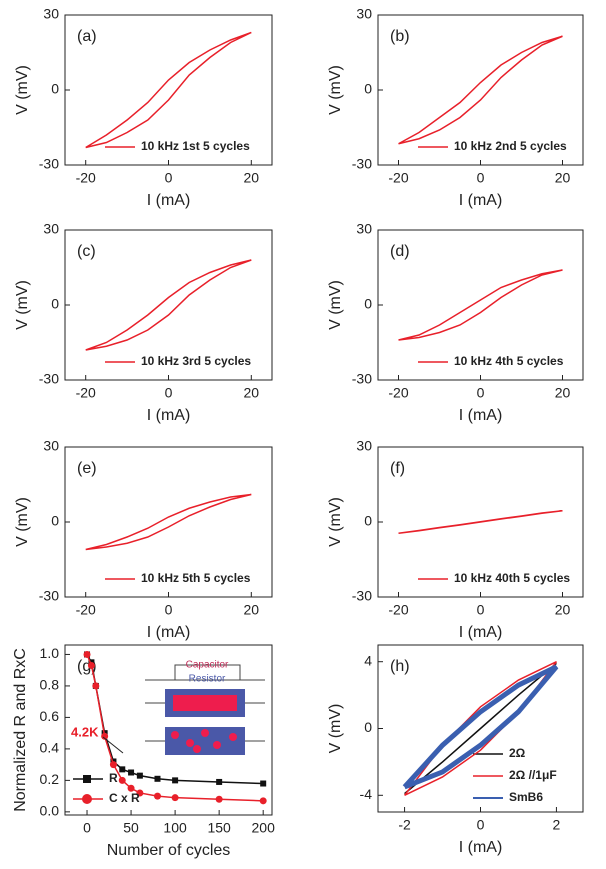 Image resolution: width=606 pixels, height=869 pixels. What do you see at coordinates (196, 578) in the screenshot?
I see `legend-label: 10 kHz 5th 5 cycles` at bounding box center [196, 578].